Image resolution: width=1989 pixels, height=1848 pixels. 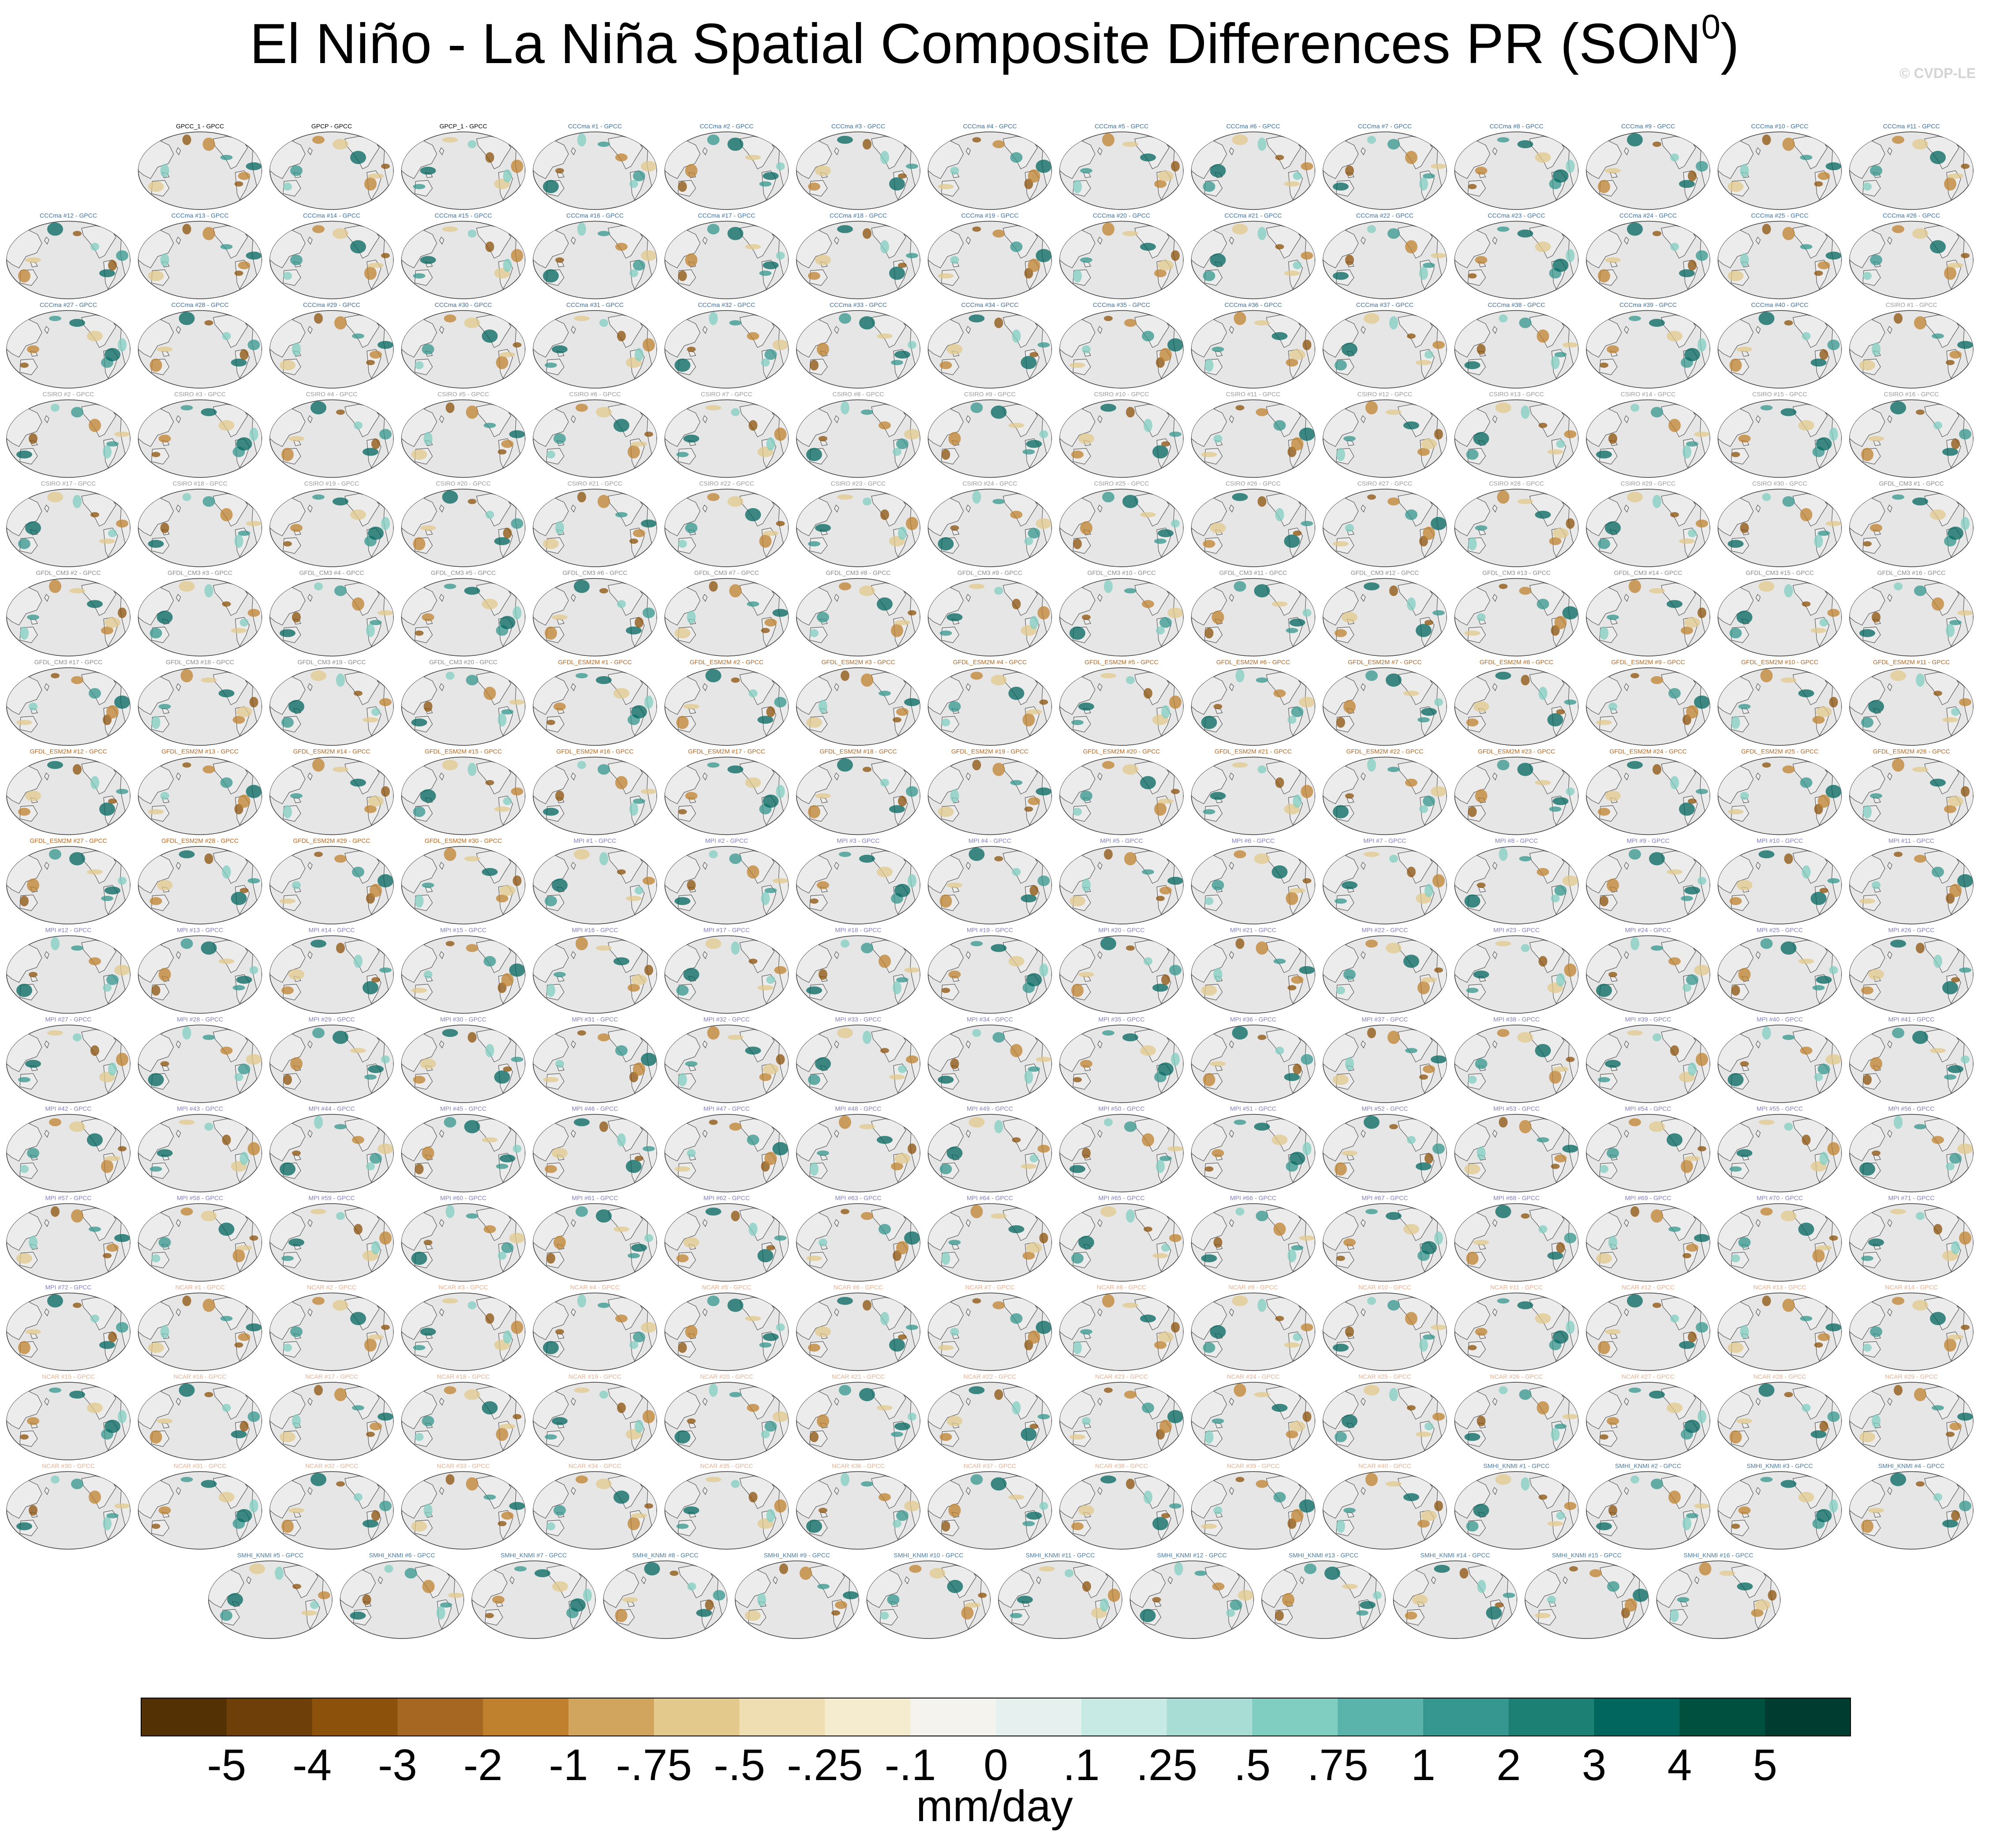 I want to click on map-panel: GFDL_ESM2M #16 - GPCC, so click(x=595, y=791).